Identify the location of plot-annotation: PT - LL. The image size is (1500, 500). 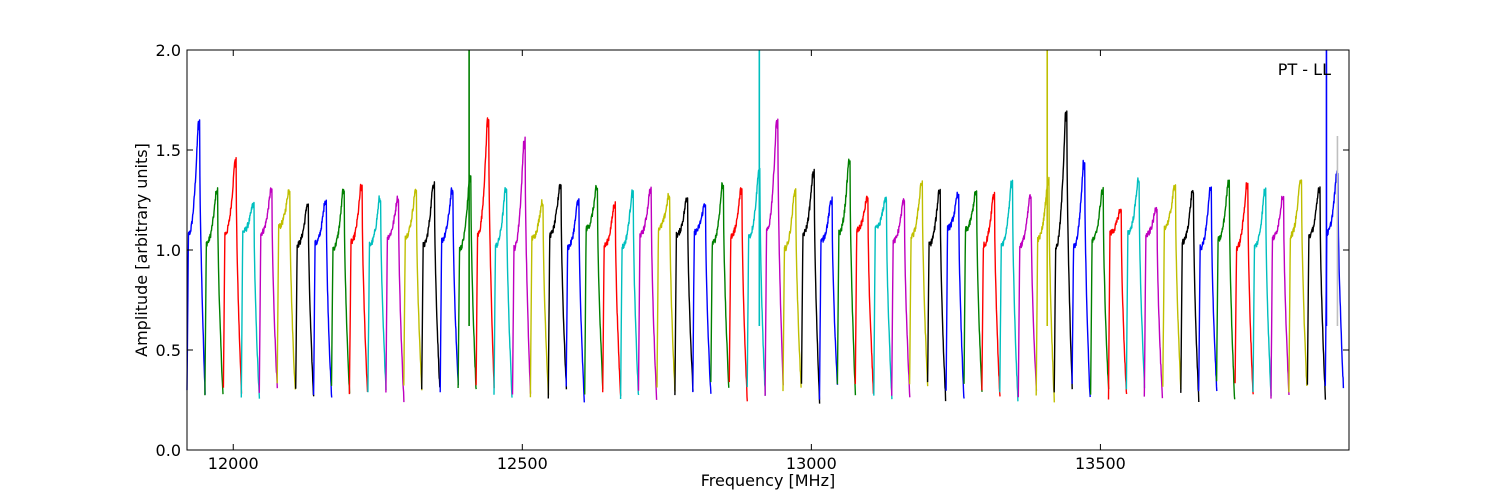
(1304, 69).